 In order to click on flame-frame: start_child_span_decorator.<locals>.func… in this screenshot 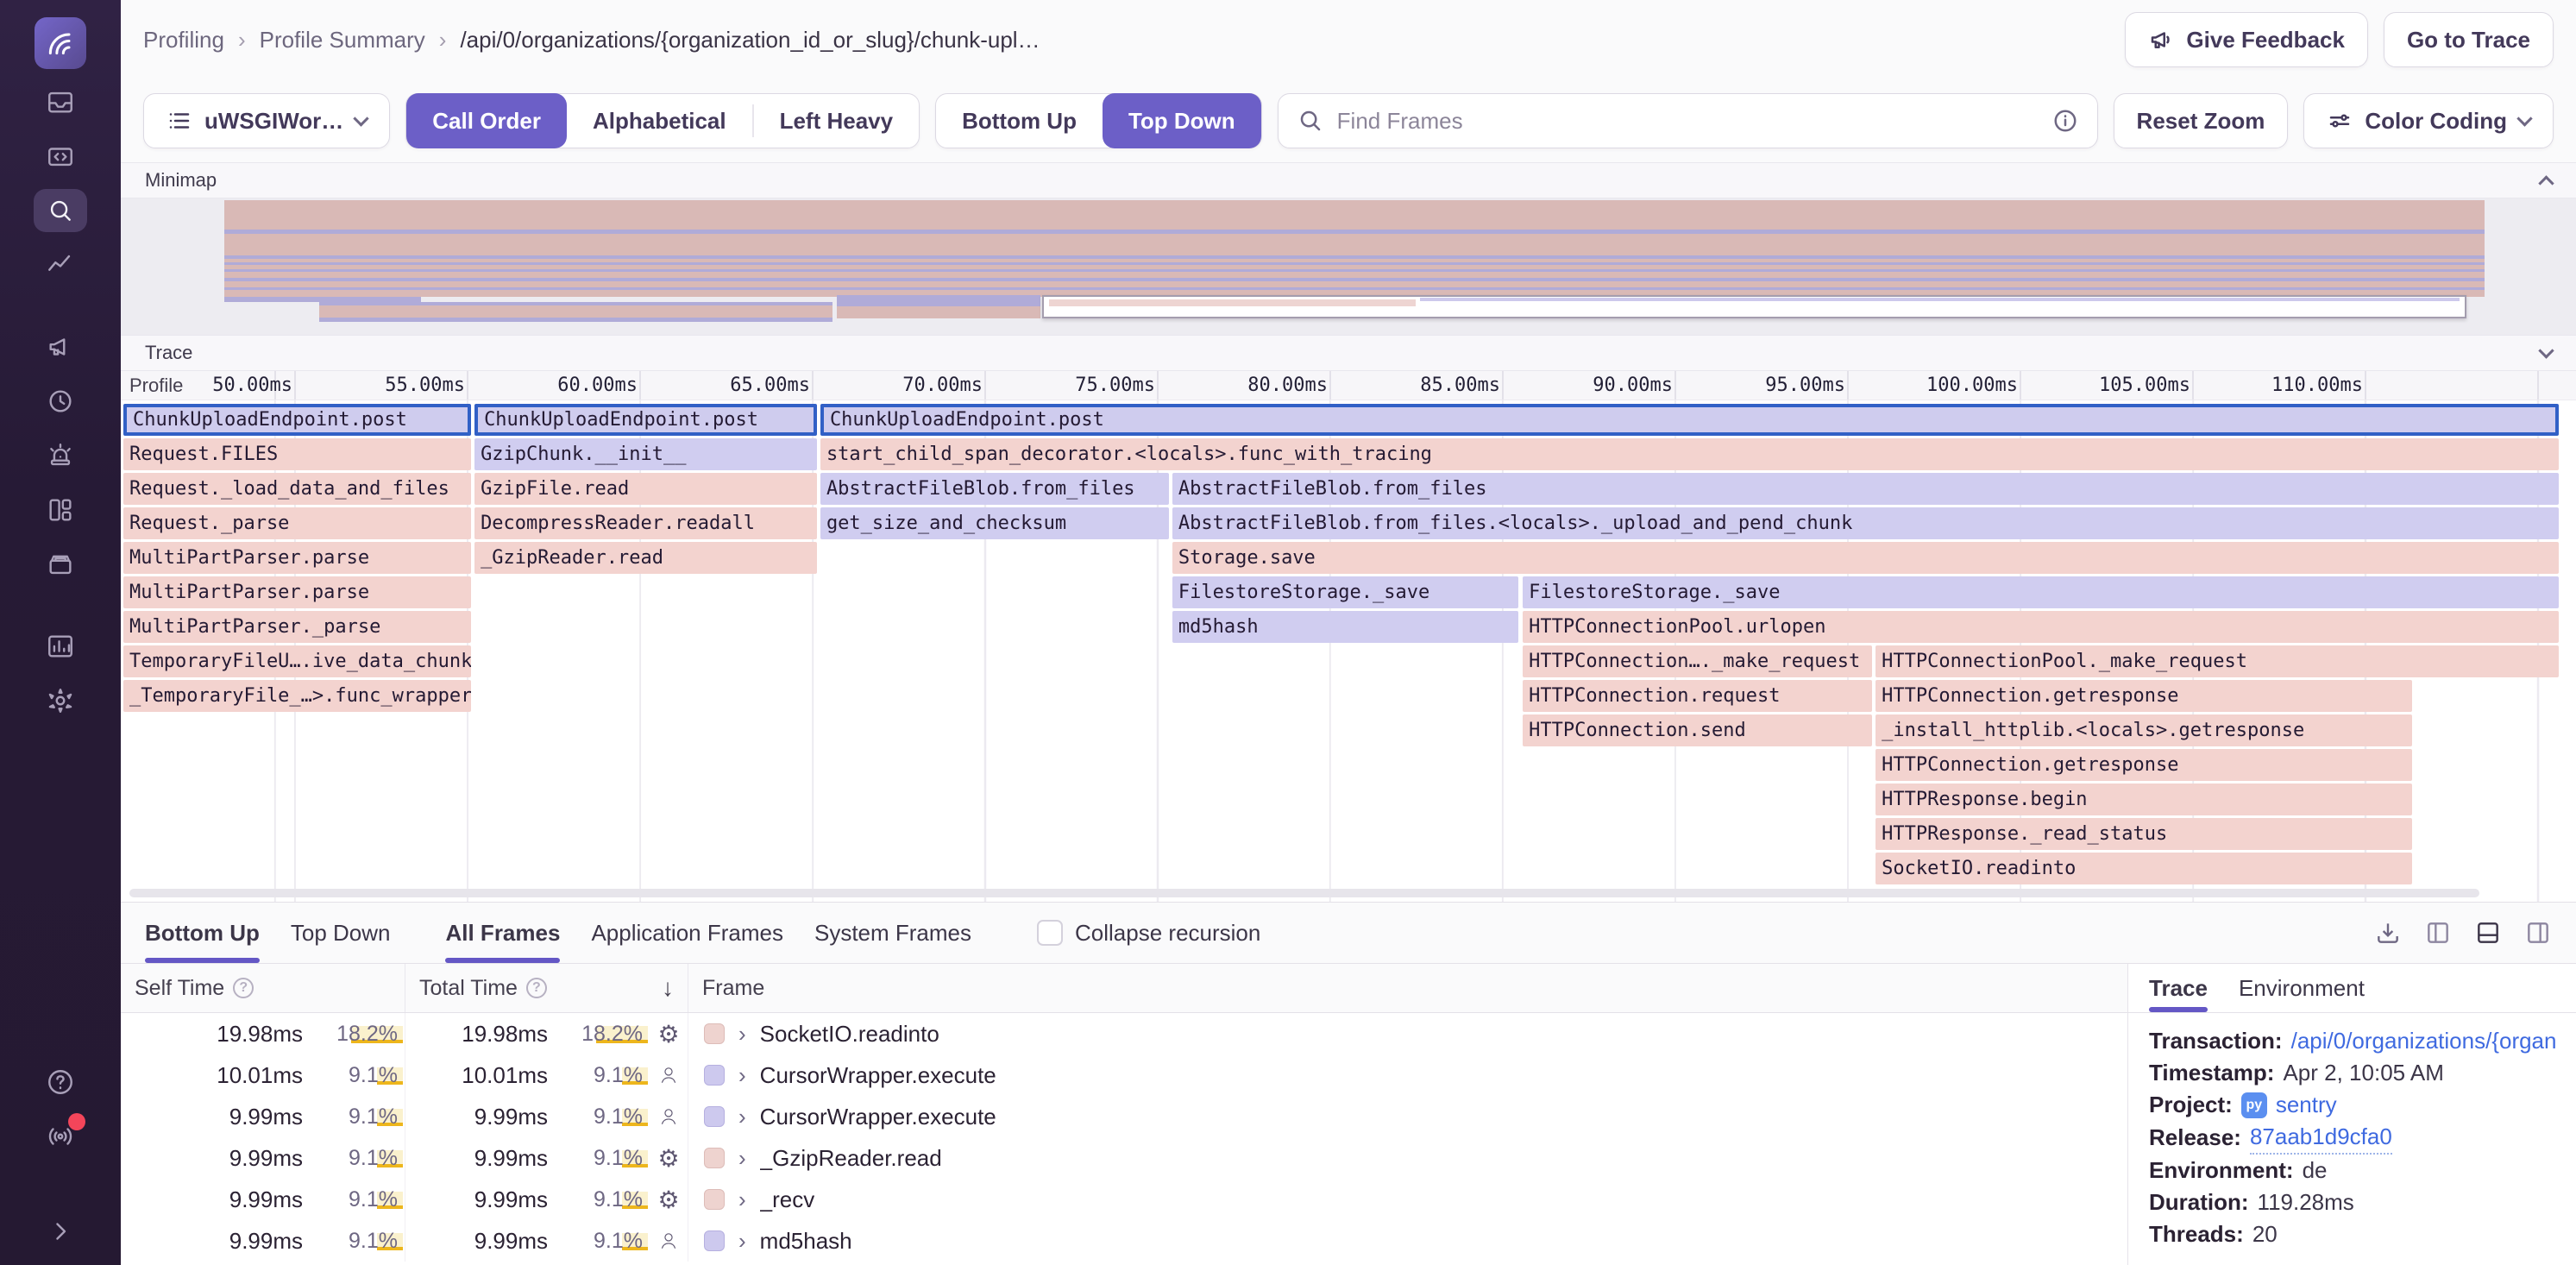, I will do `click(1689, 454)`.